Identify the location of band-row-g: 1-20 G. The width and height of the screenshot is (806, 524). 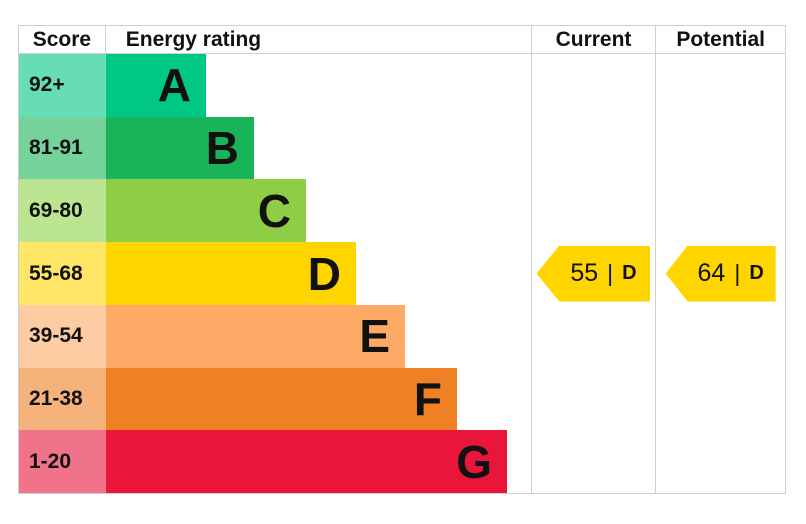
(275, 462).